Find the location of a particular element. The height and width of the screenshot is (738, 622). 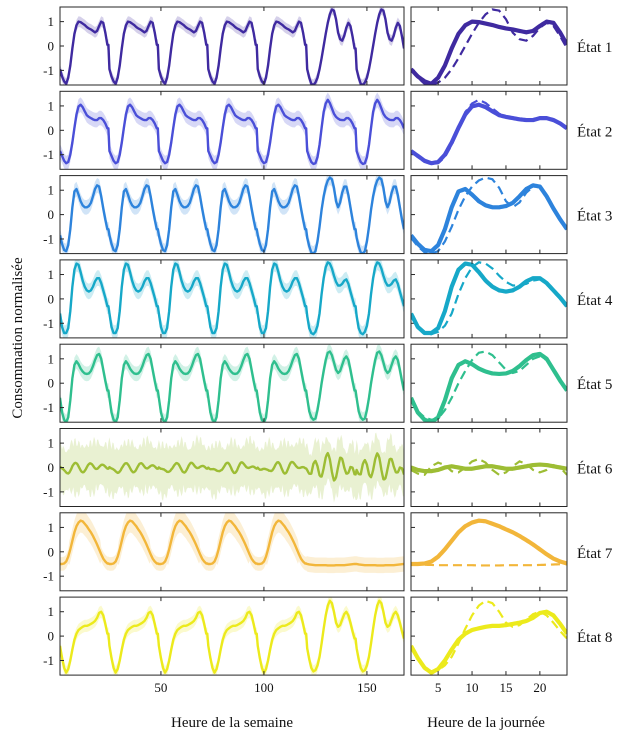

state-panel-1: -1 0 1 État 1 is located at coordinates (327, 46).